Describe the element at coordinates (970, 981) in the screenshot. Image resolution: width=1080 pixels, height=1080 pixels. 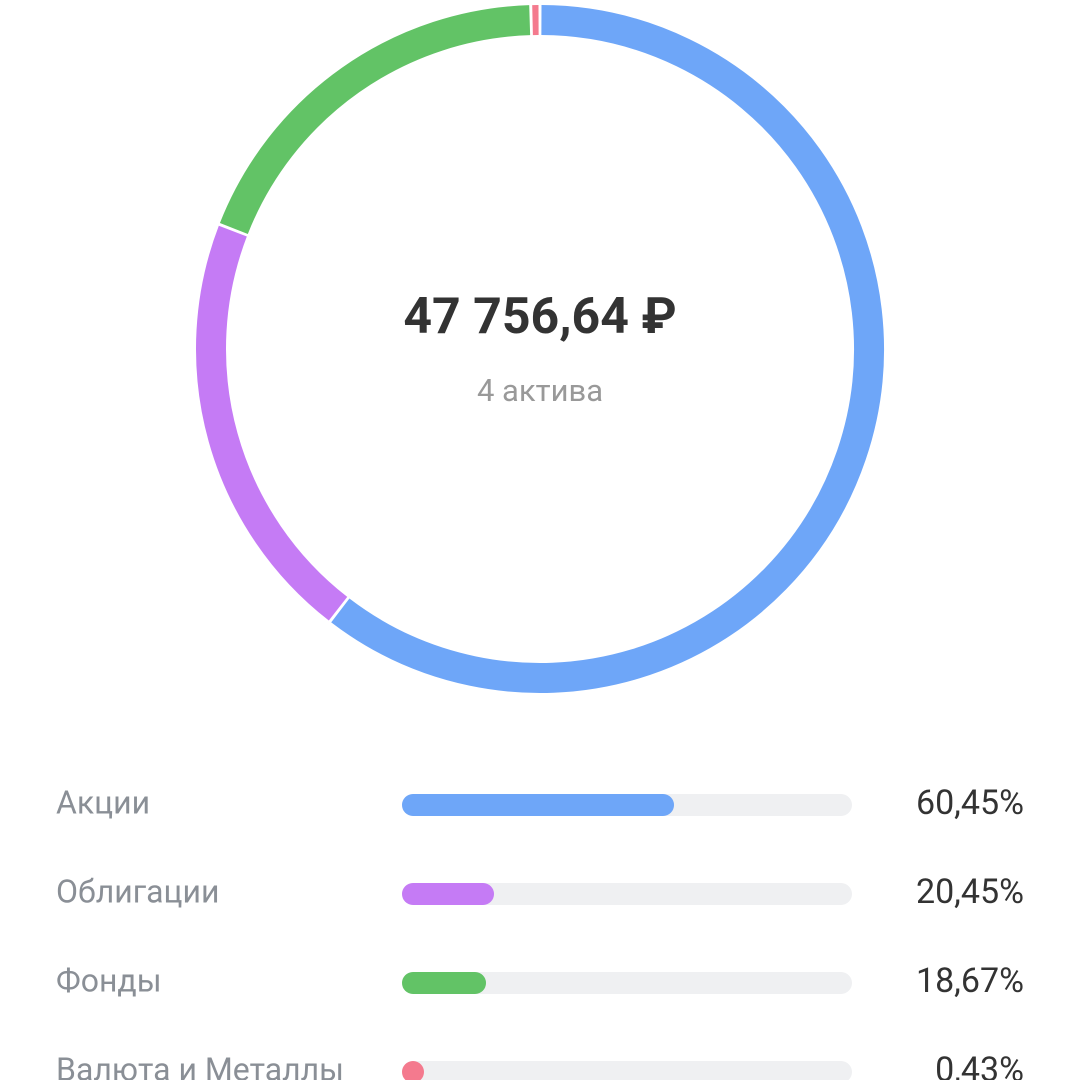
I see `value-label: 18,67%` at that location.